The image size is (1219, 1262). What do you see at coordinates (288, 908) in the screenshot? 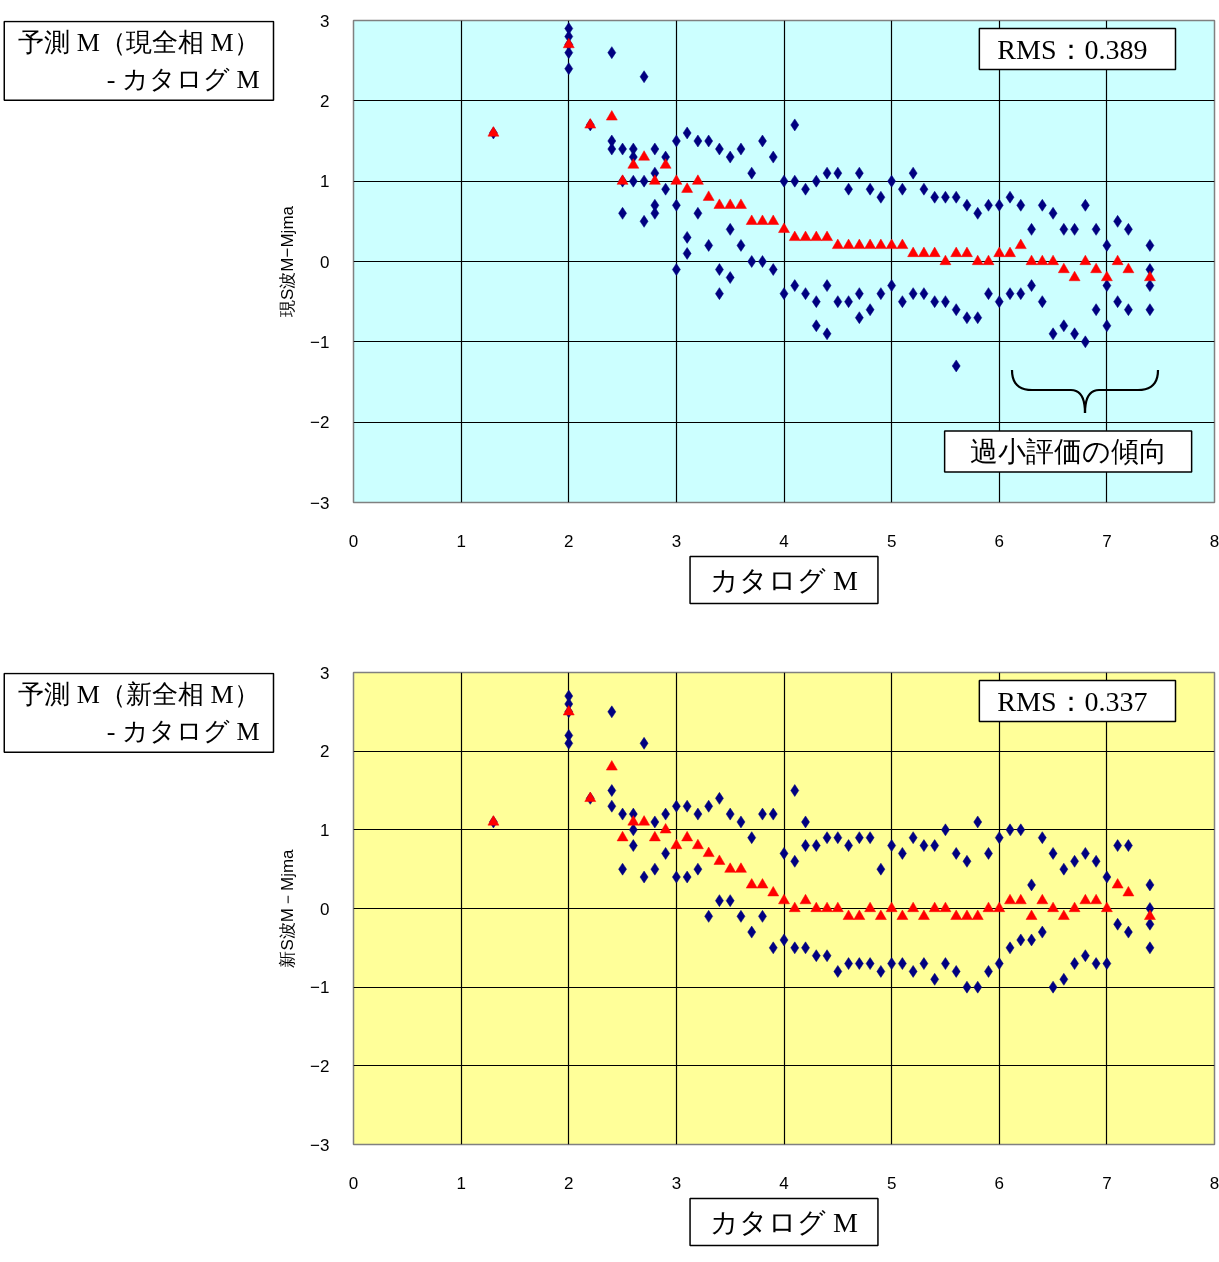
I see `y-axis-title: 新S波M－Mjma` at bounding box center [288, 908].